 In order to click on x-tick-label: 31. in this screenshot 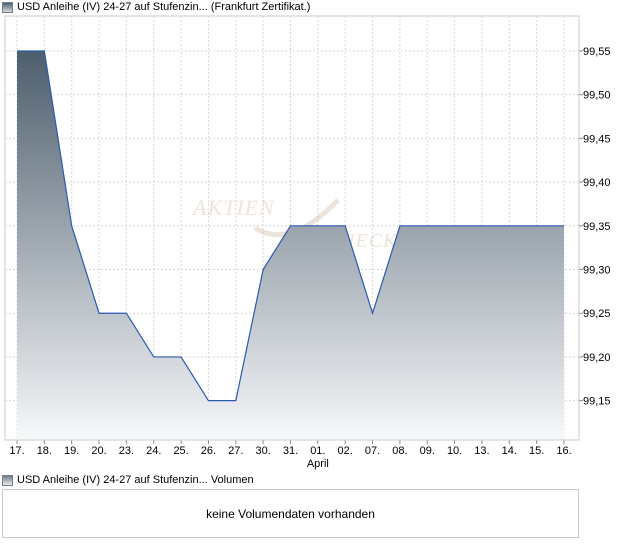, I will do `click(290, 451)`.